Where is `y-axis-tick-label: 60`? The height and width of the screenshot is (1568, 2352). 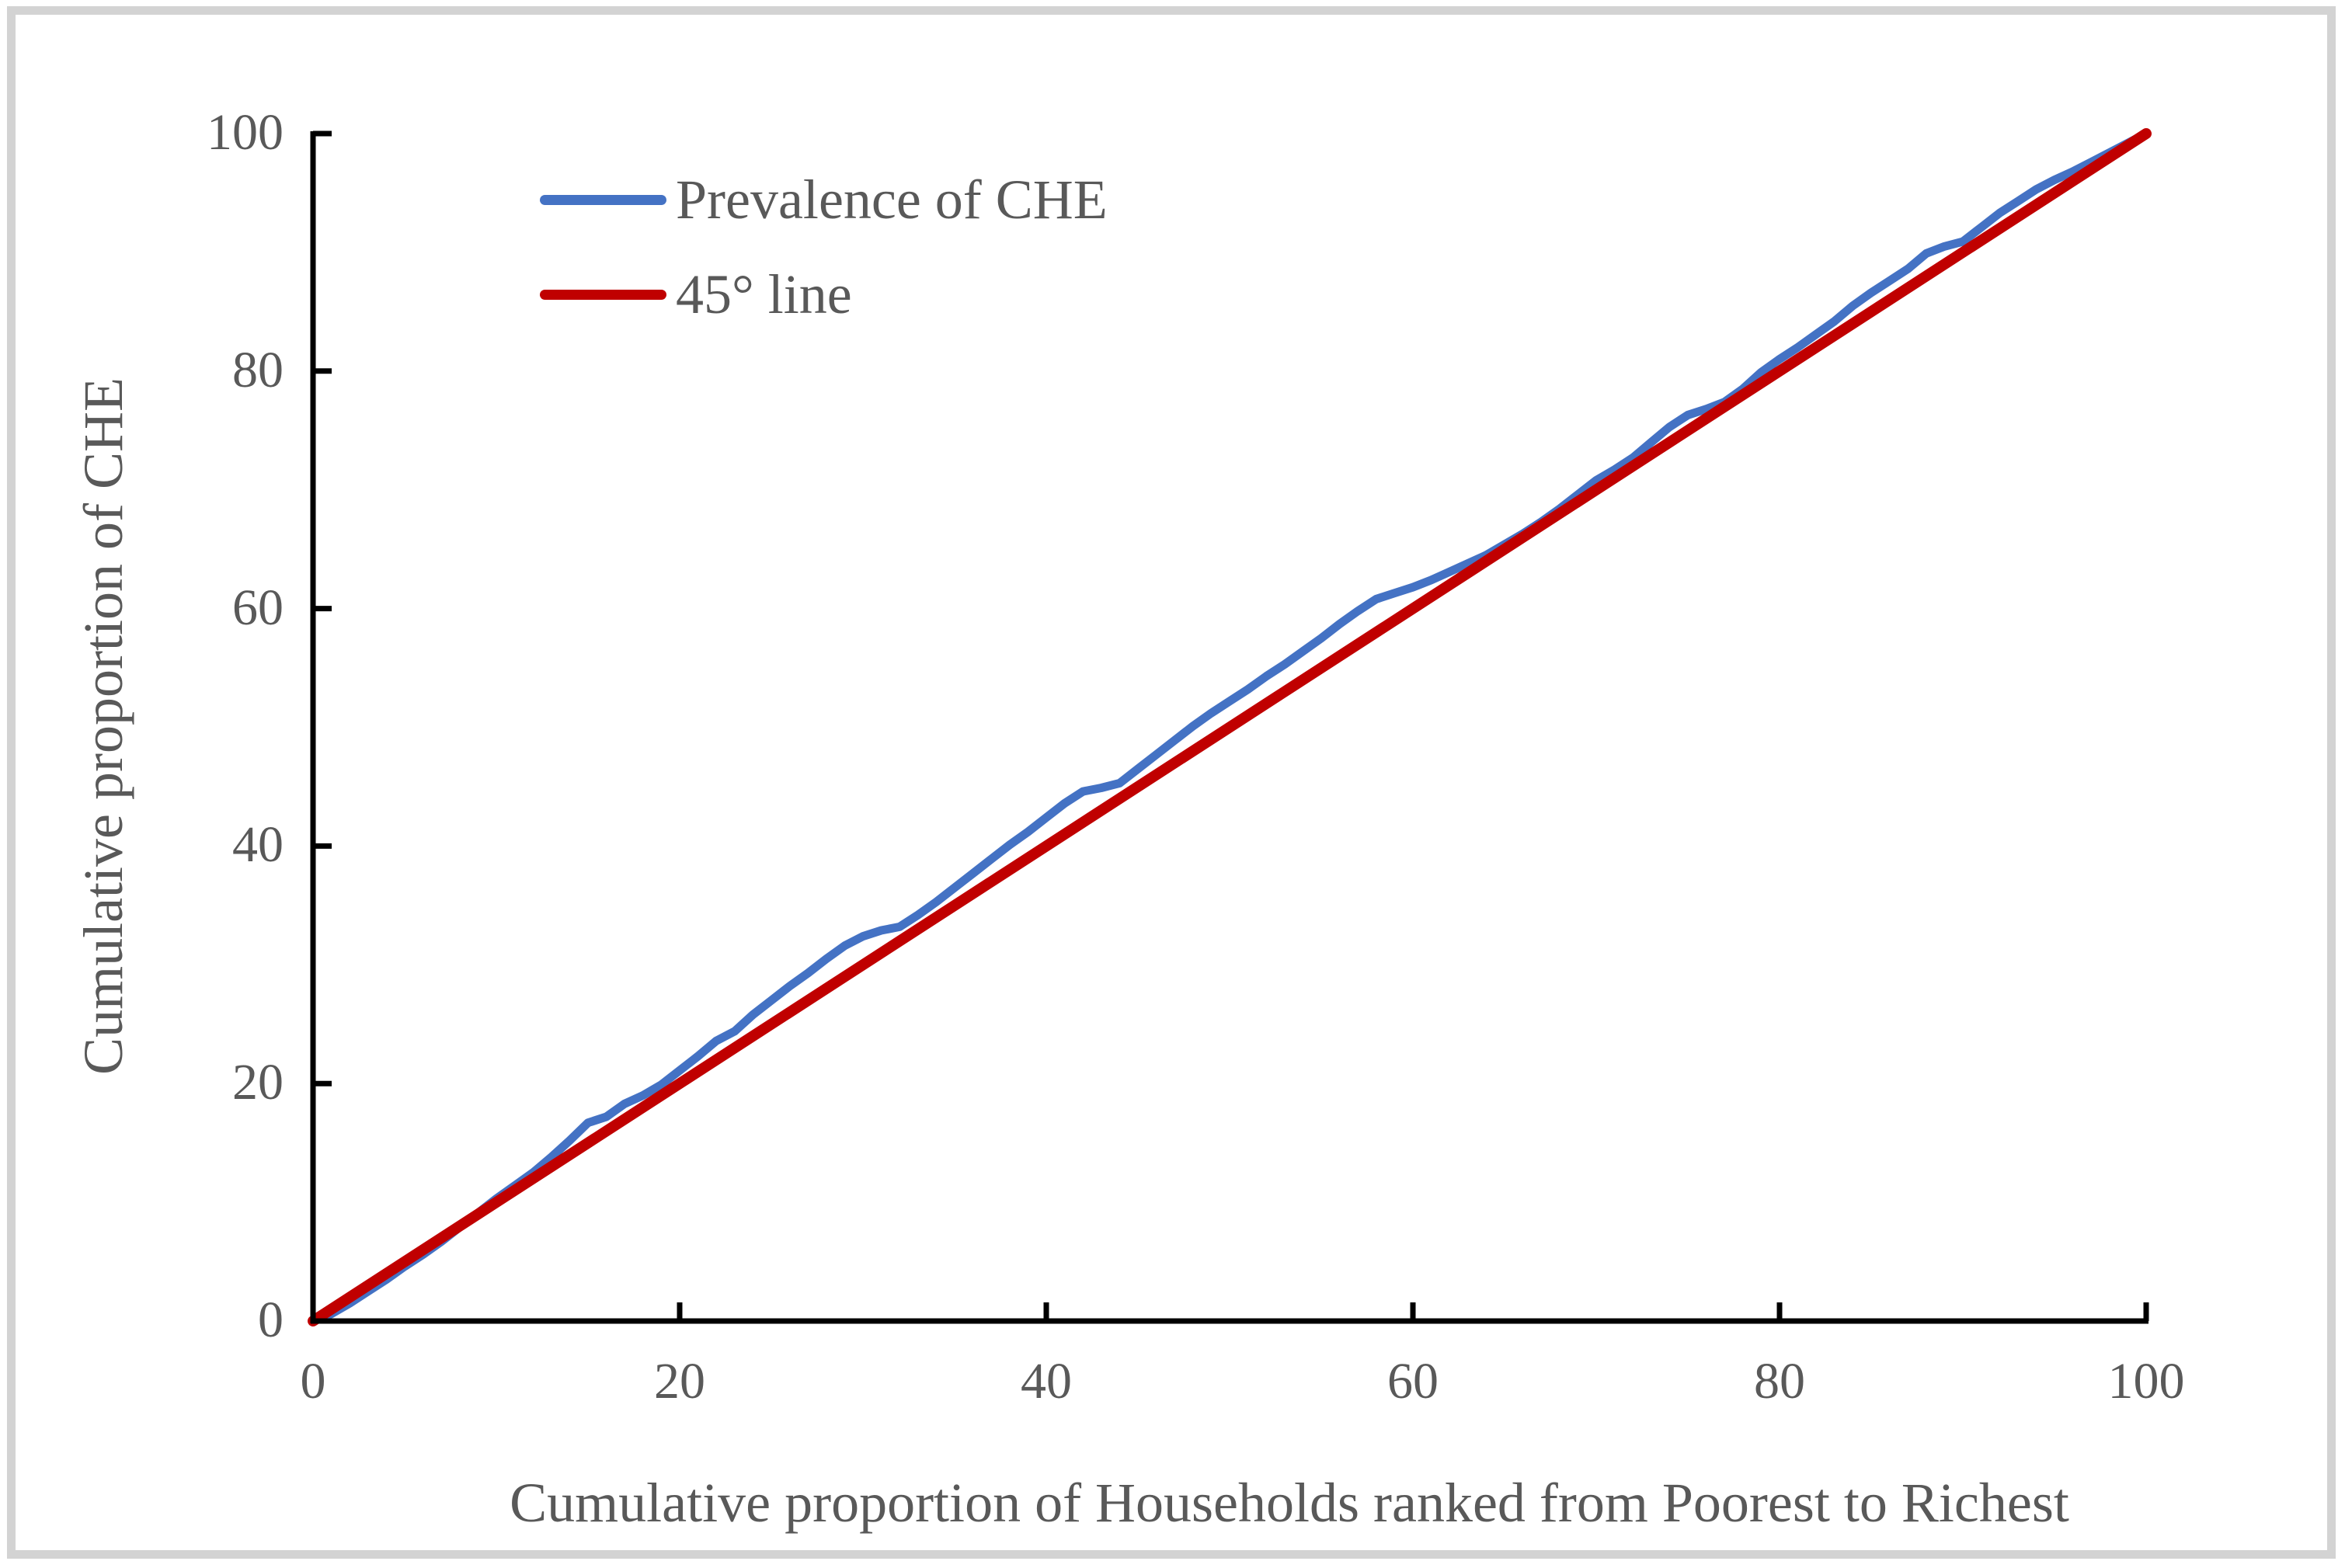 y-axis-tick-label: 60 is located at coordinates (258, 608).